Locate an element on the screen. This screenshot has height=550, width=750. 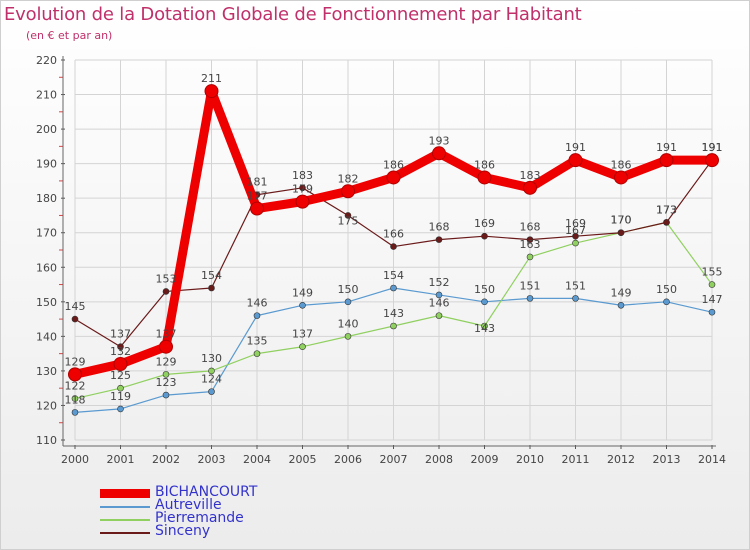
data-label-autreville: 151 is located at coordinates (575, 285).